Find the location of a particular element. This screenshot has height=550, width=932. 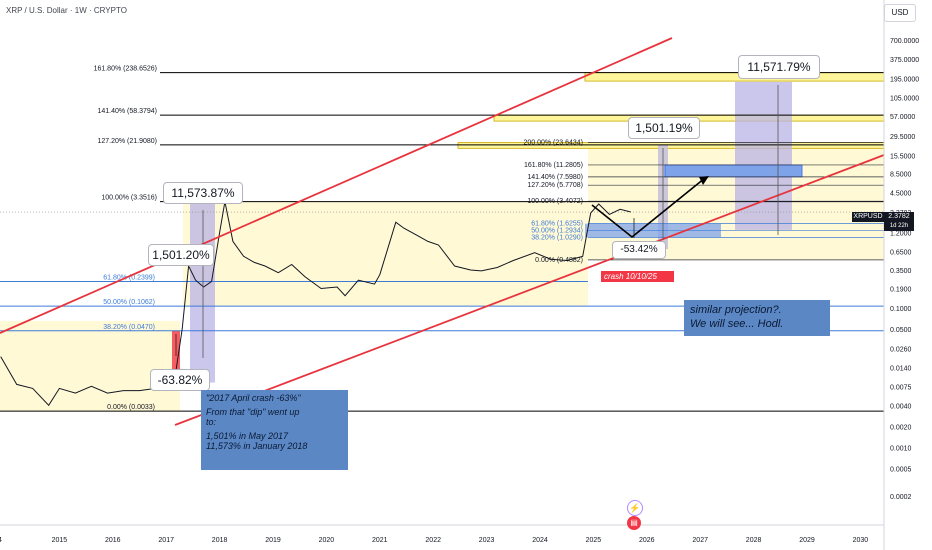

fib-right-label: 161.80% (11.2805) is located at coordinates (553, 165).